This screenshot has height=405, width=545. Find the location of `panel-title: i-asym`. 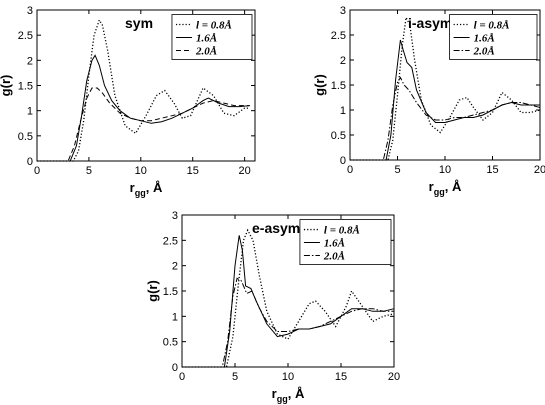

panel-title: i-asym is located at coordinates (430, 23).